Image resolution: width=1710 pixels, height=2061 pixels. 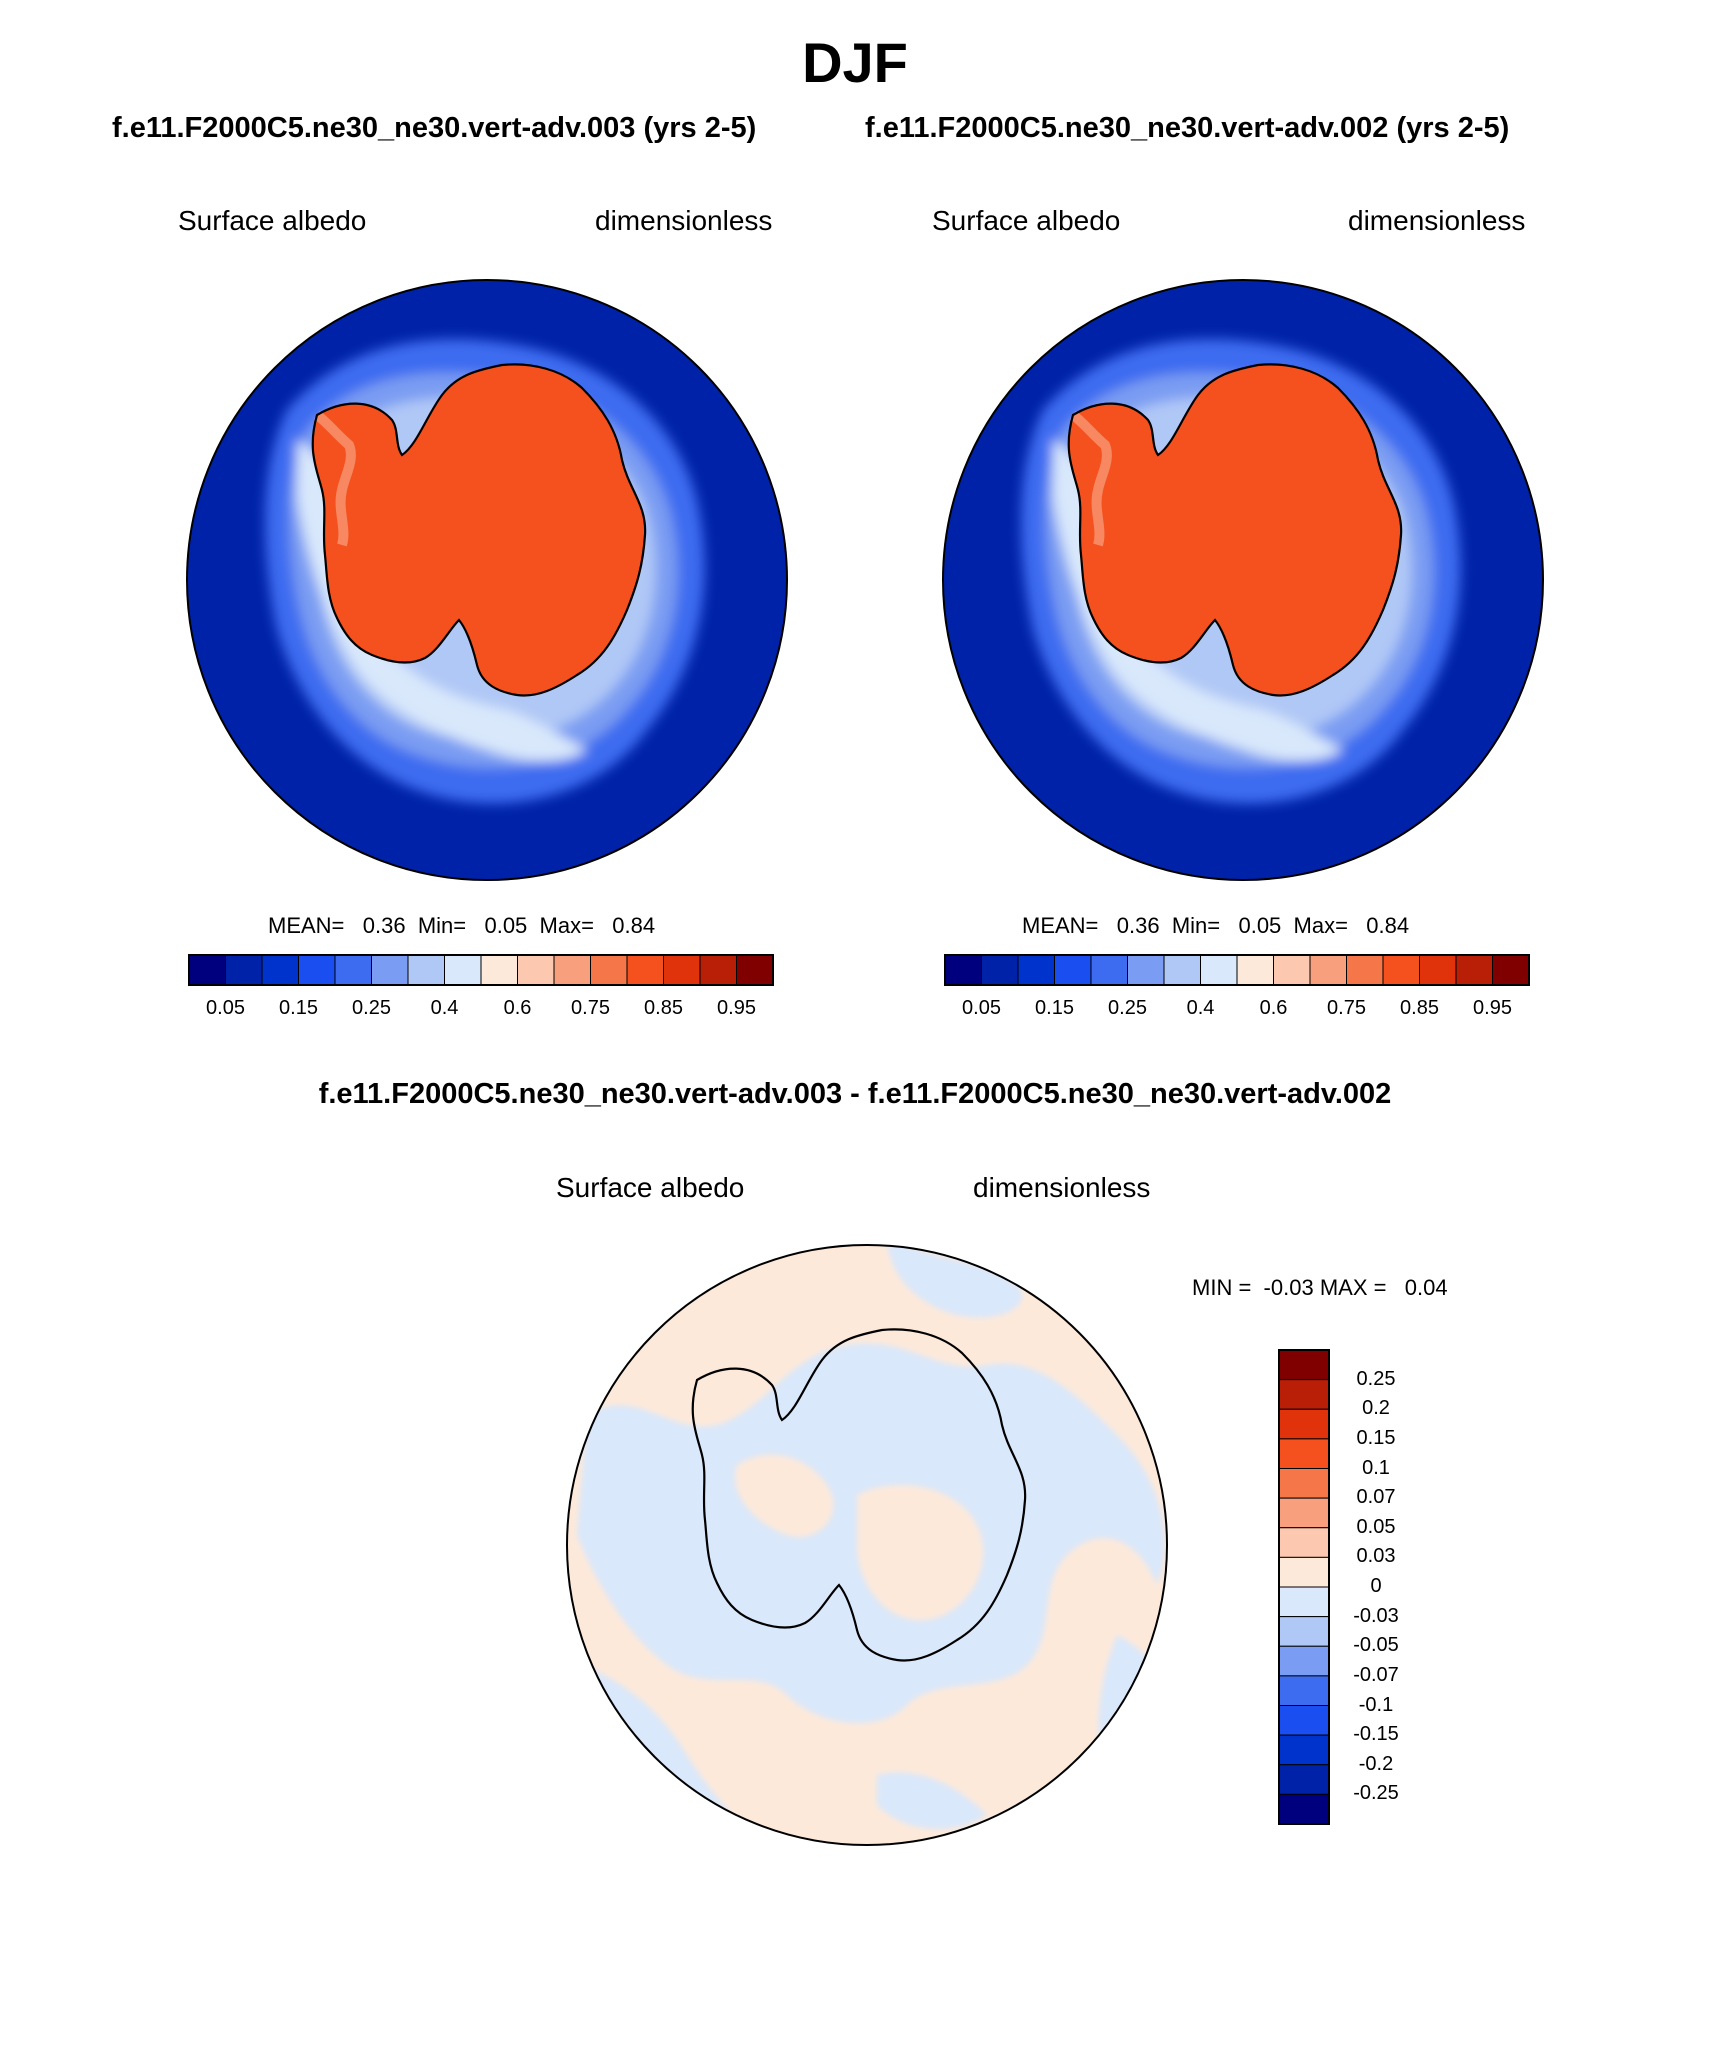 I want to click on colorbar-tick-label: -0.03, so click(x=1376, y=1615).